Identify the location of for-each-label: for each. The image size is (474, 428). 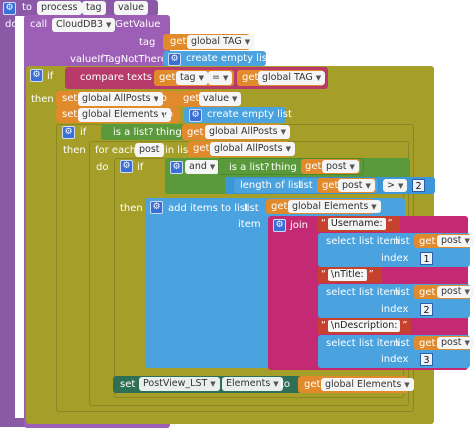
(116, 150).